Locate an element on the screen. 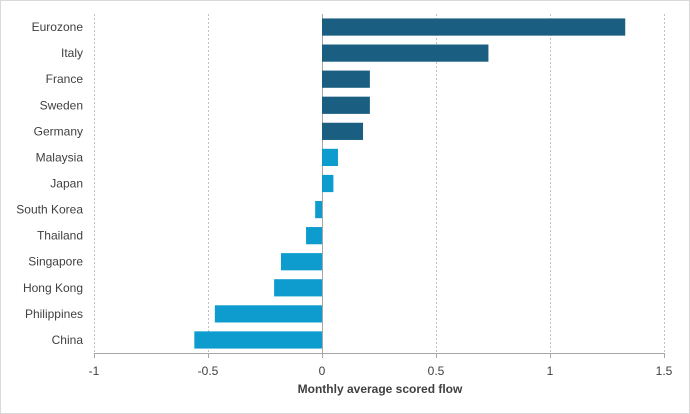 Image resolution: width=690 pixels, height=414 pixels. category-label: Eurozone is located at coordinates (58, 27).